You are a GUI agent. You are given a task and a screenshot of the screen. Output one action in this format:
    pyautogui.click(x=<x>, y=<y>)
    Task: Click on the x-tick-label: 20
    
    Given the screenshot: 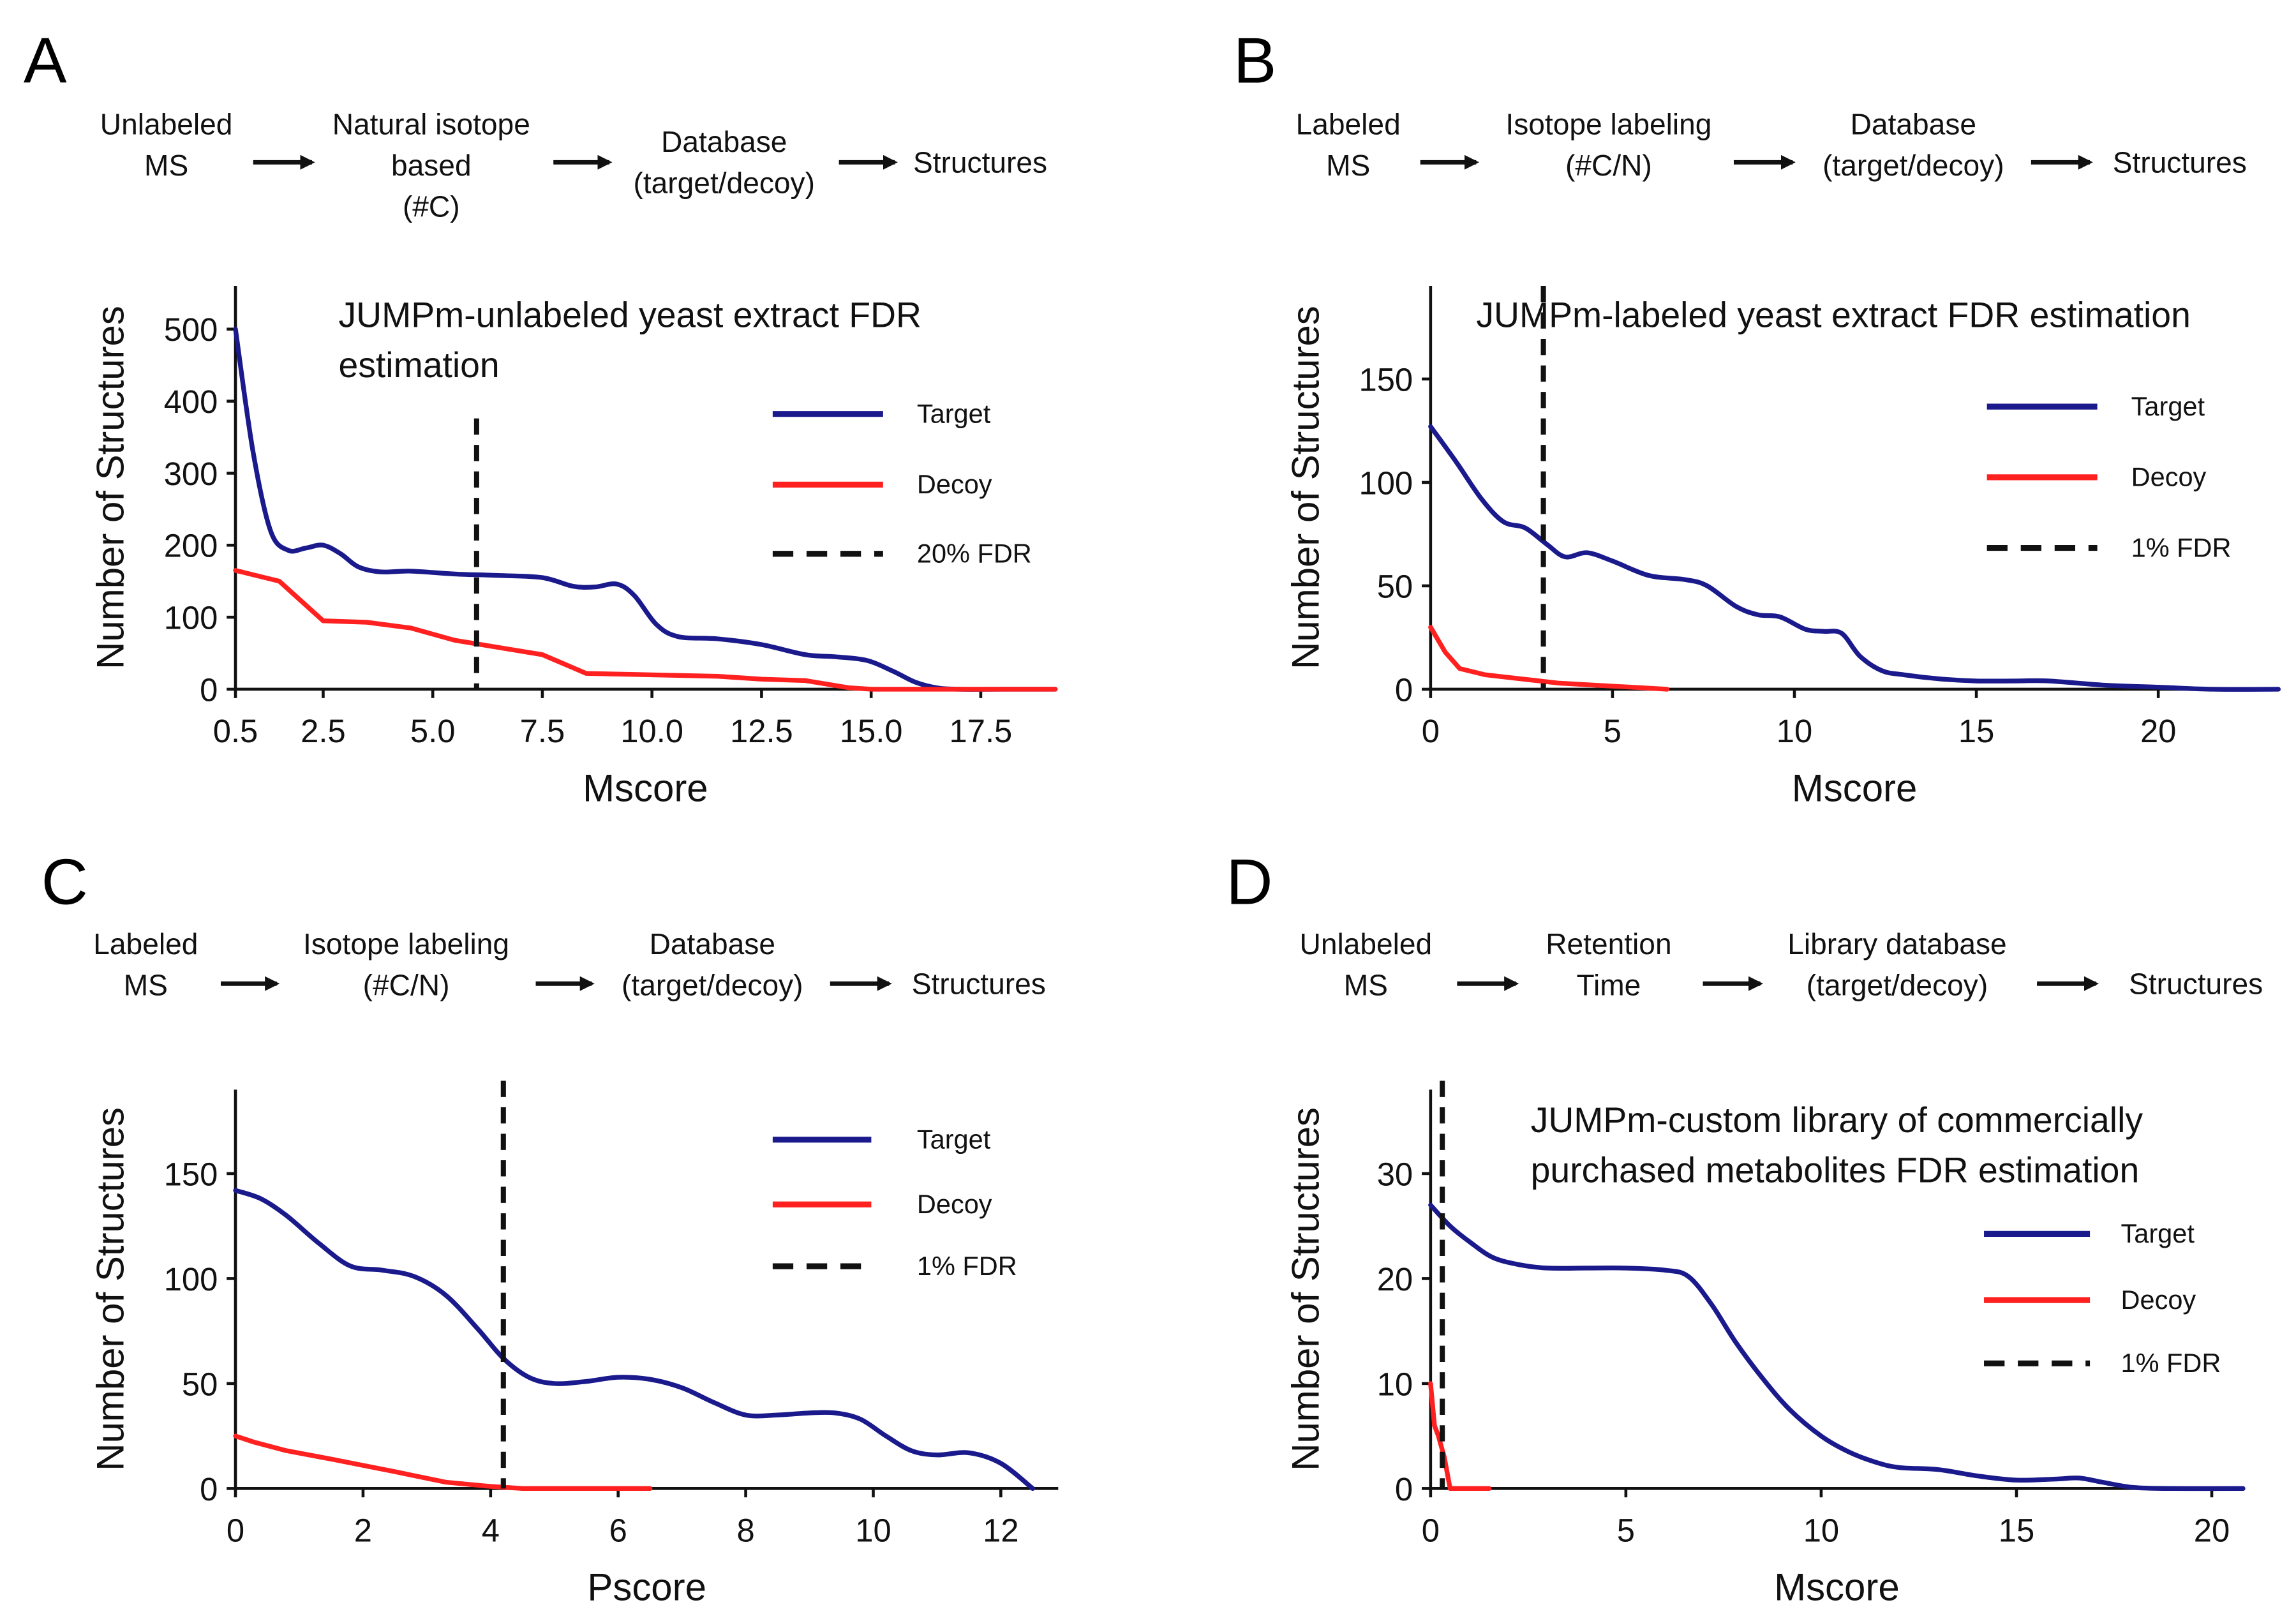 What is the action you would take?
    pyautogui.click(x=2212, y=1530)
    